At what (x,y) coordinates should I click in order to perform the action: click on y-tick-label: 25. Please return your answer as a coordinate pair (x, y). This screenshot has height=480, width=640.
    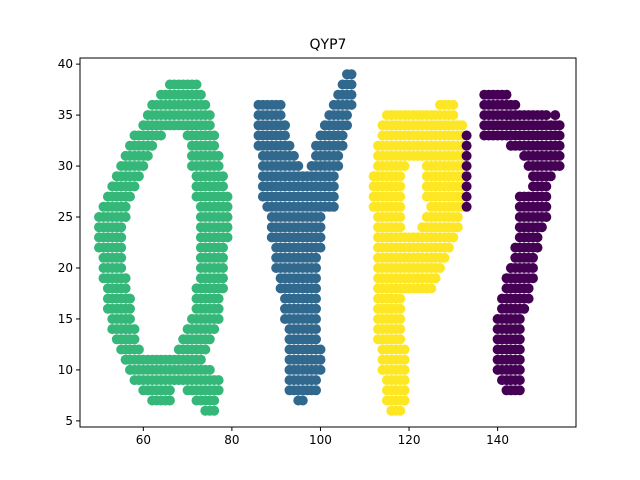
    Looking at the image, I should click on (65, 217).